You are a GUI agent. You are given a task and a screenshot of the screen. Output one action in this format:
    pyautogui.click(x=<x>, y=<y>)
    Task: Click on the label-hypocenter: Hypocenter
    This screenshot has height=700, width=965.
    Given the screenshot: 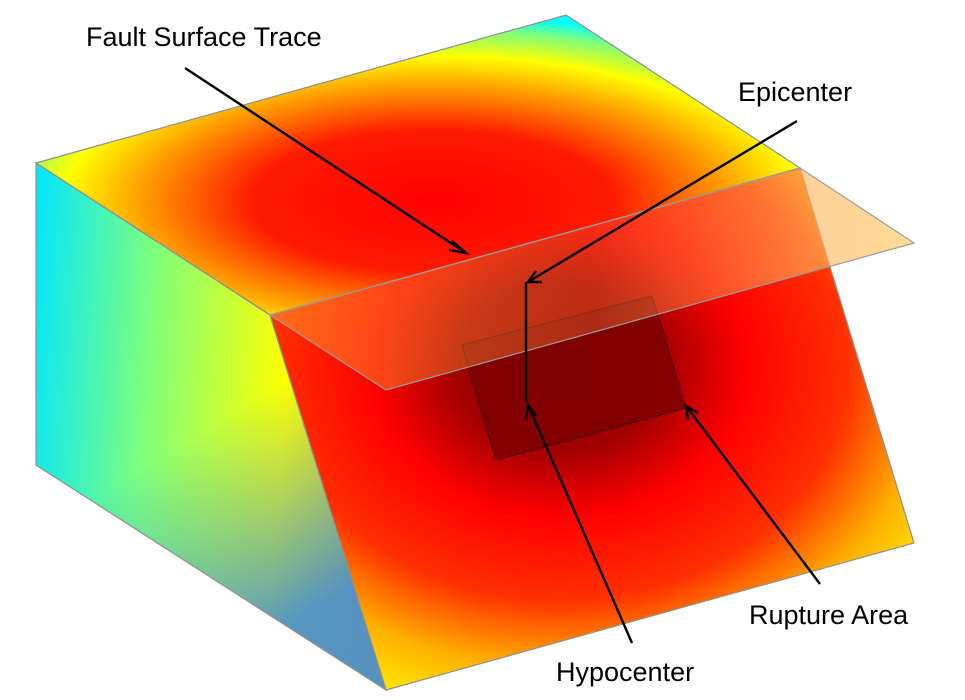 What is the action you would take?
    pyautogui.click(x=625, y=672)
    